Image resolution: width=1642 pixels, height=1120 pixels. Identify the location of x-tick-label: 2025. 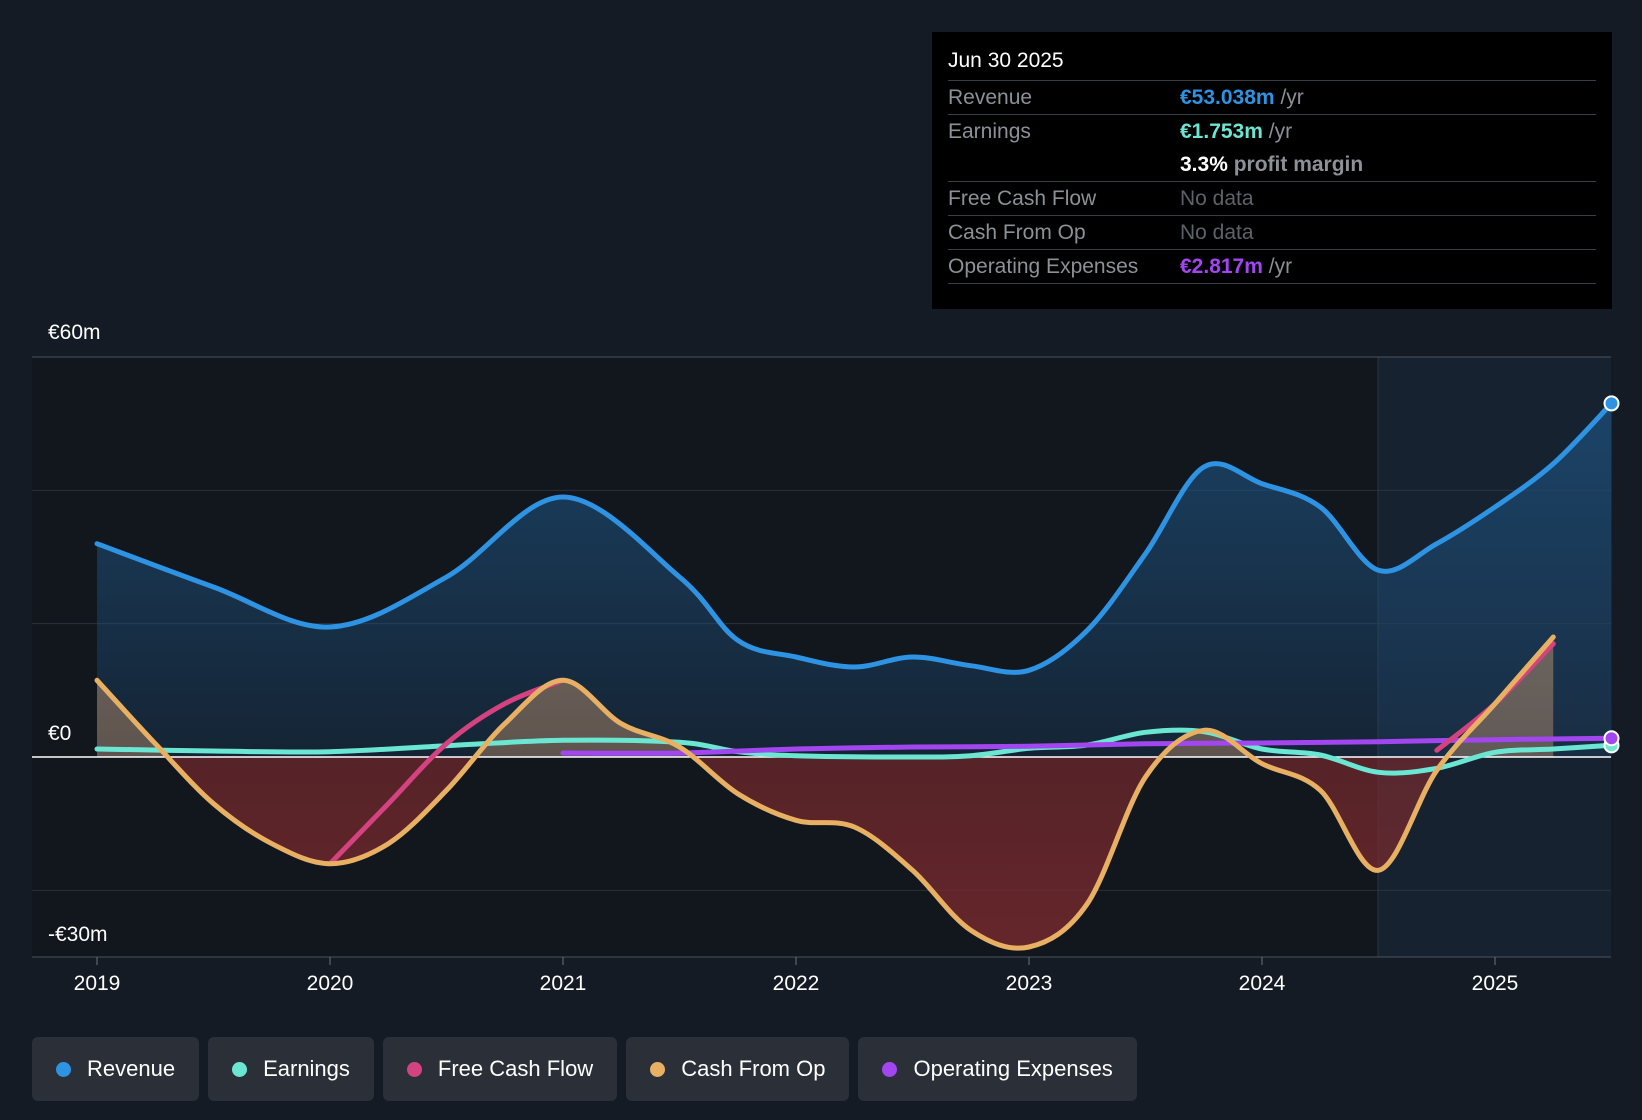
(1495, 983).